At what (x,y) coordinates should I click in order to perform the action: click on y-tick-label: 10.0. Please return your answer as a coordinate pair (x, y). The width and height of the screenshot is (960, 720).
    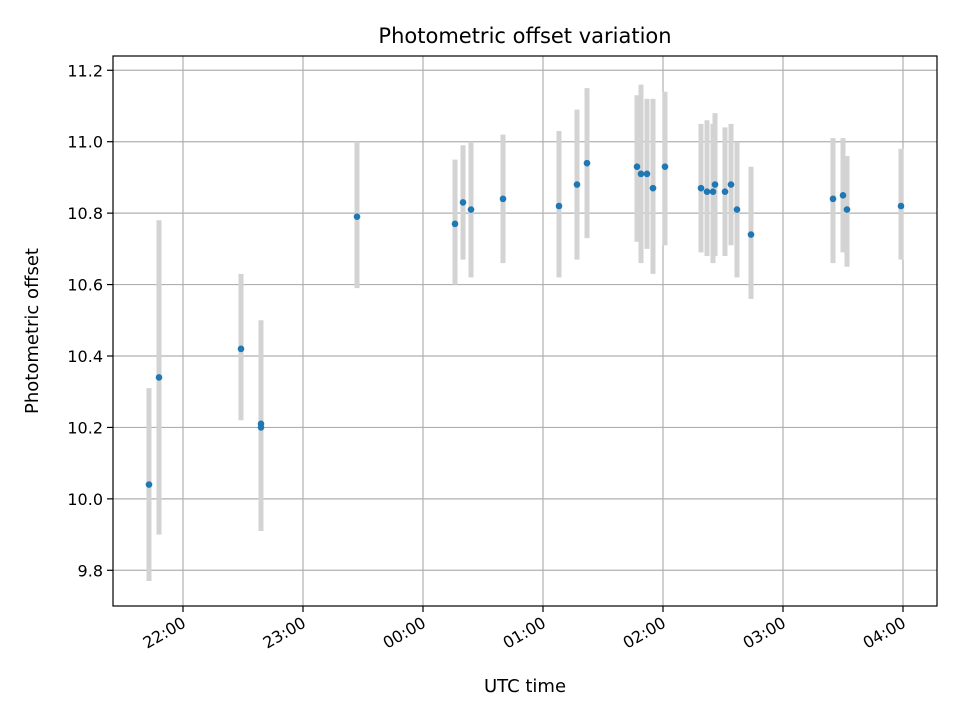
    Looking at the image, I should click on (85, 499).